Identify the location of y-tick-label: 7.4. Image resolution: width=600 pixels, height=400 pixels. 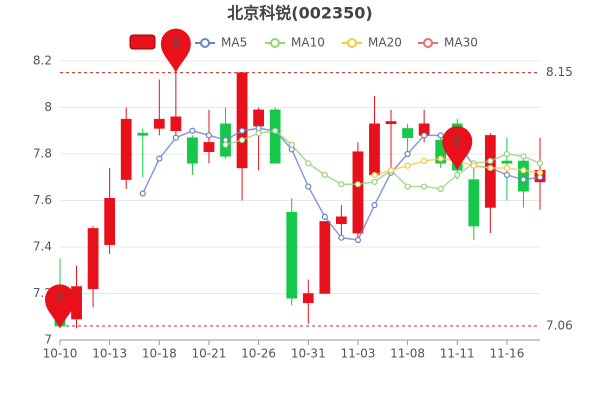
(42, 247).